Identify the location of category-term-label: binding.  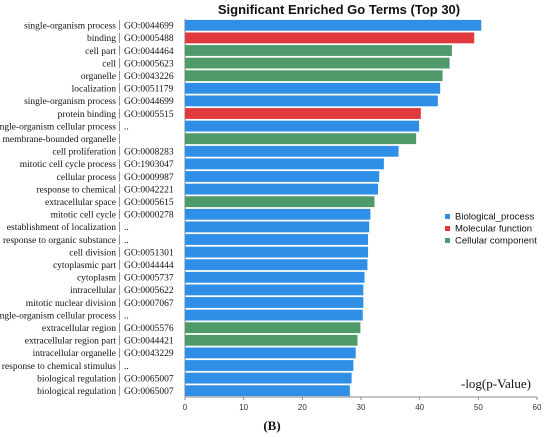
(101, 39).